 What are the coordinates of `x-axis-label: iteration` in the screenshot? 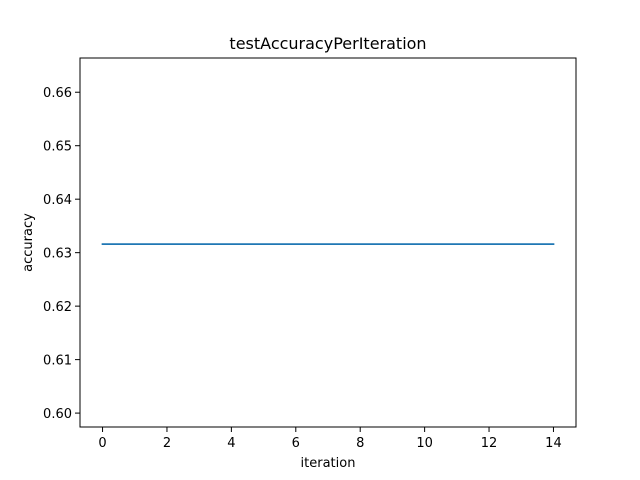 It's located at (328, 463).